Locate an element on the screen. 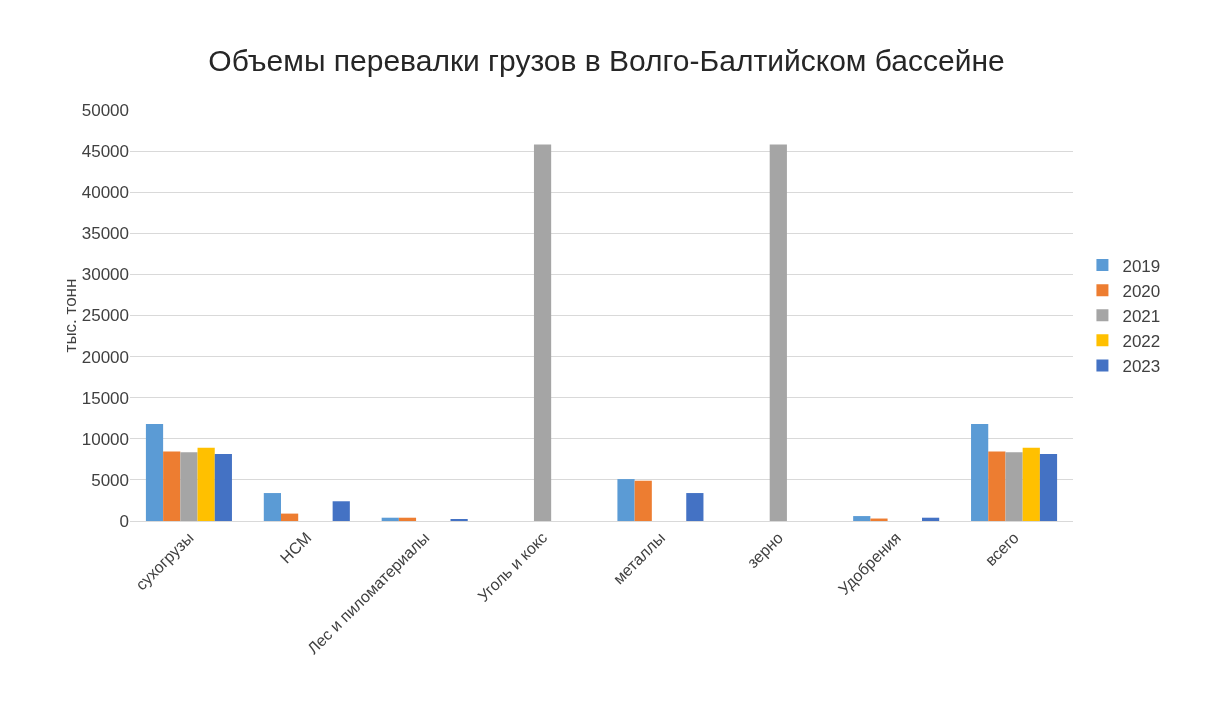  y-tick-label: 0 is located at coordinates (124, 521).